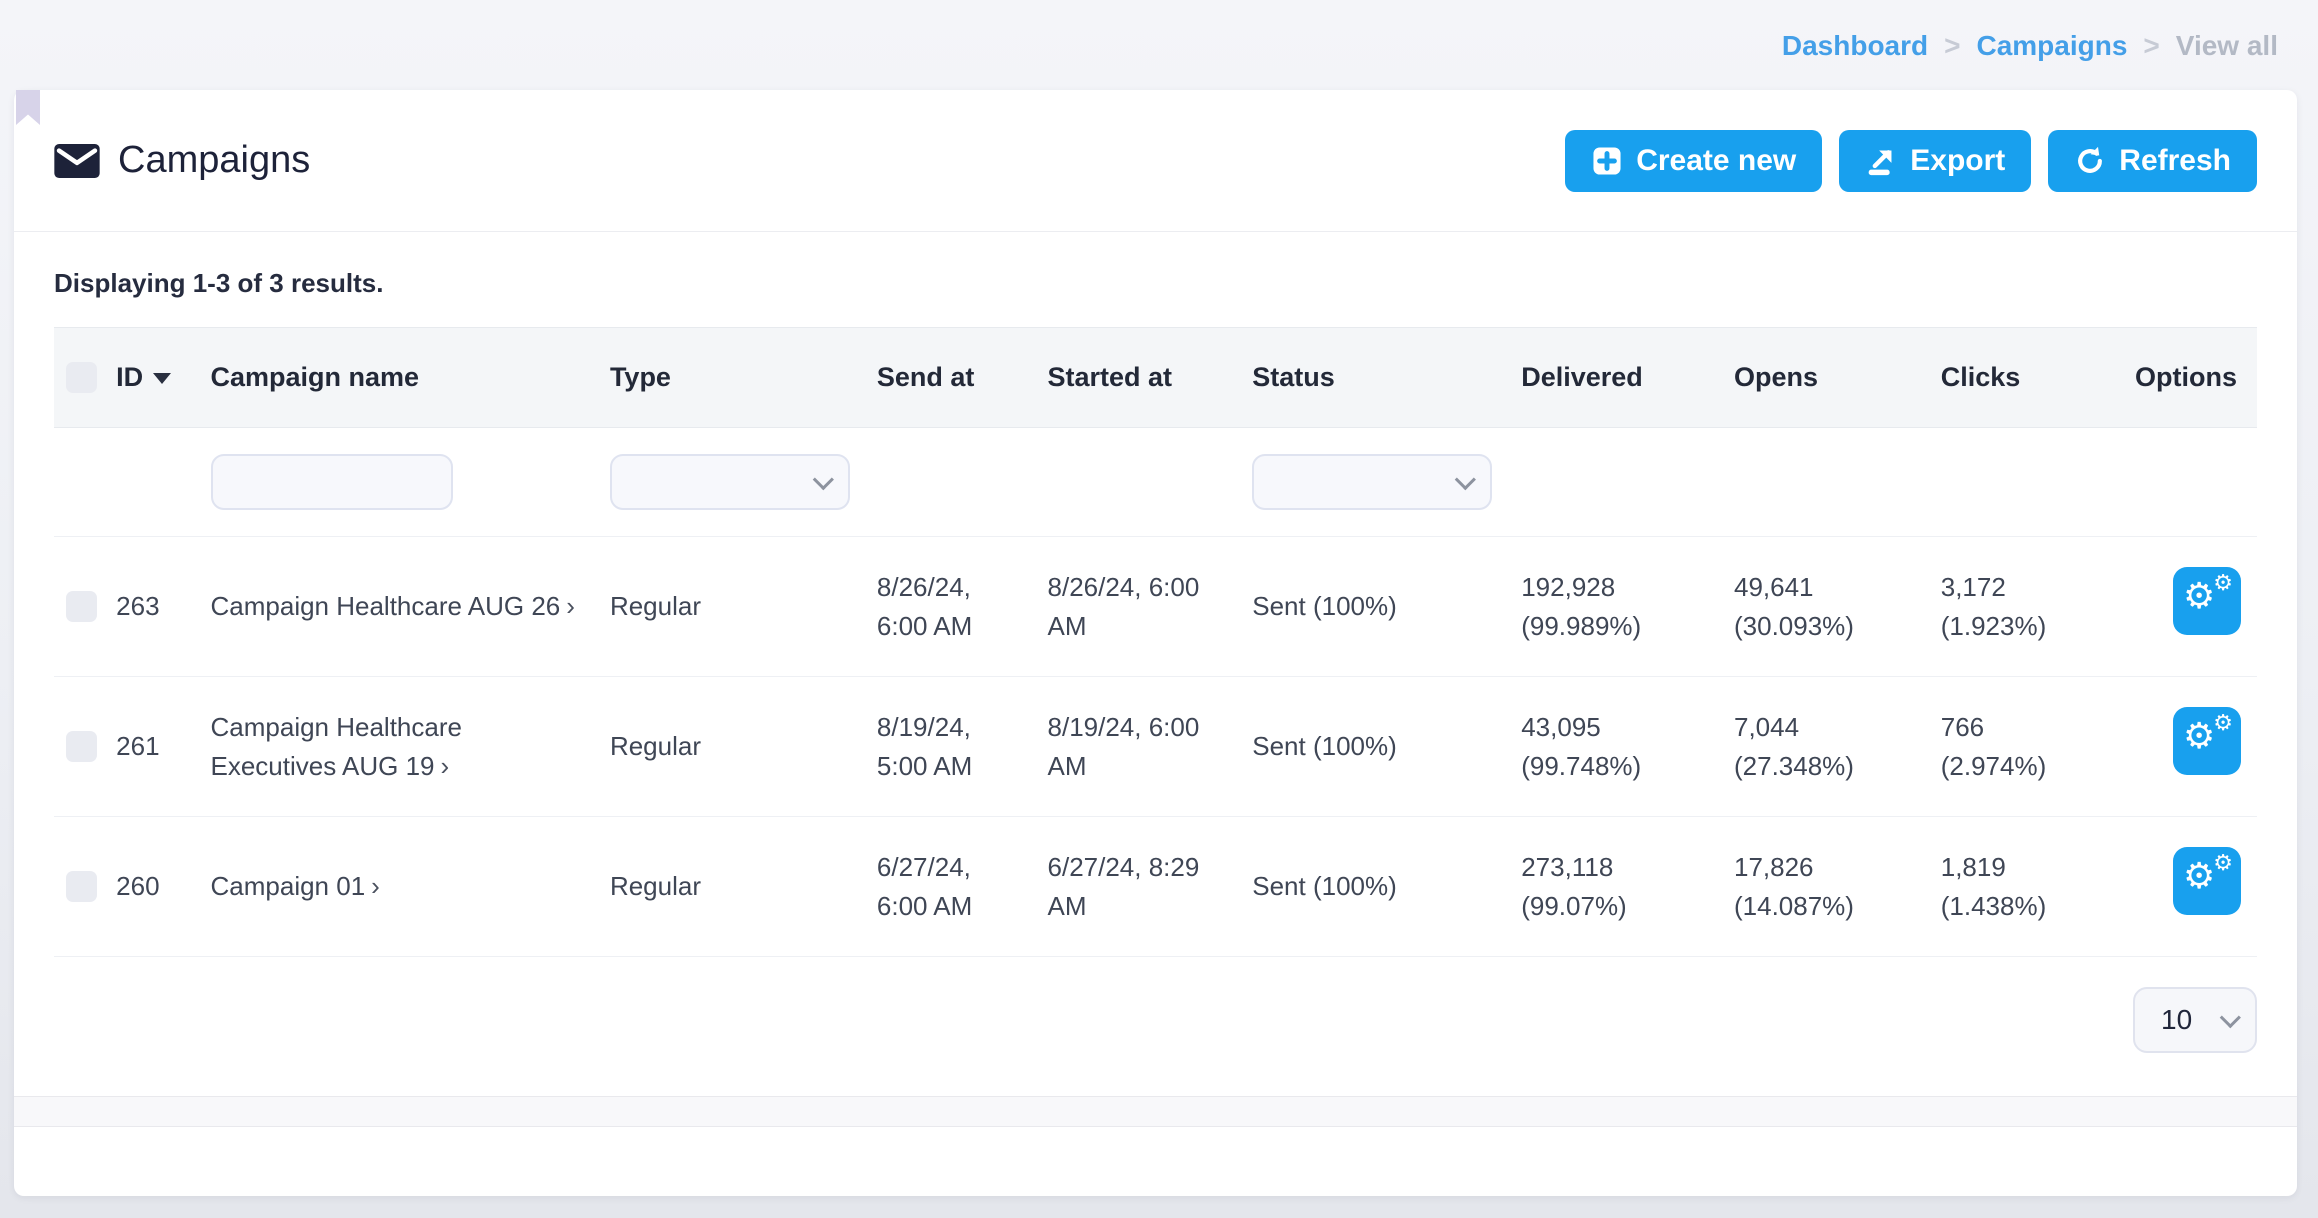 The height and width of the screenshot is (1218, 2318). Describe the element at coordinates (1825, 606) in the screenshot. I see `campaign-opens: 49,641 (30.093%)` at that location.